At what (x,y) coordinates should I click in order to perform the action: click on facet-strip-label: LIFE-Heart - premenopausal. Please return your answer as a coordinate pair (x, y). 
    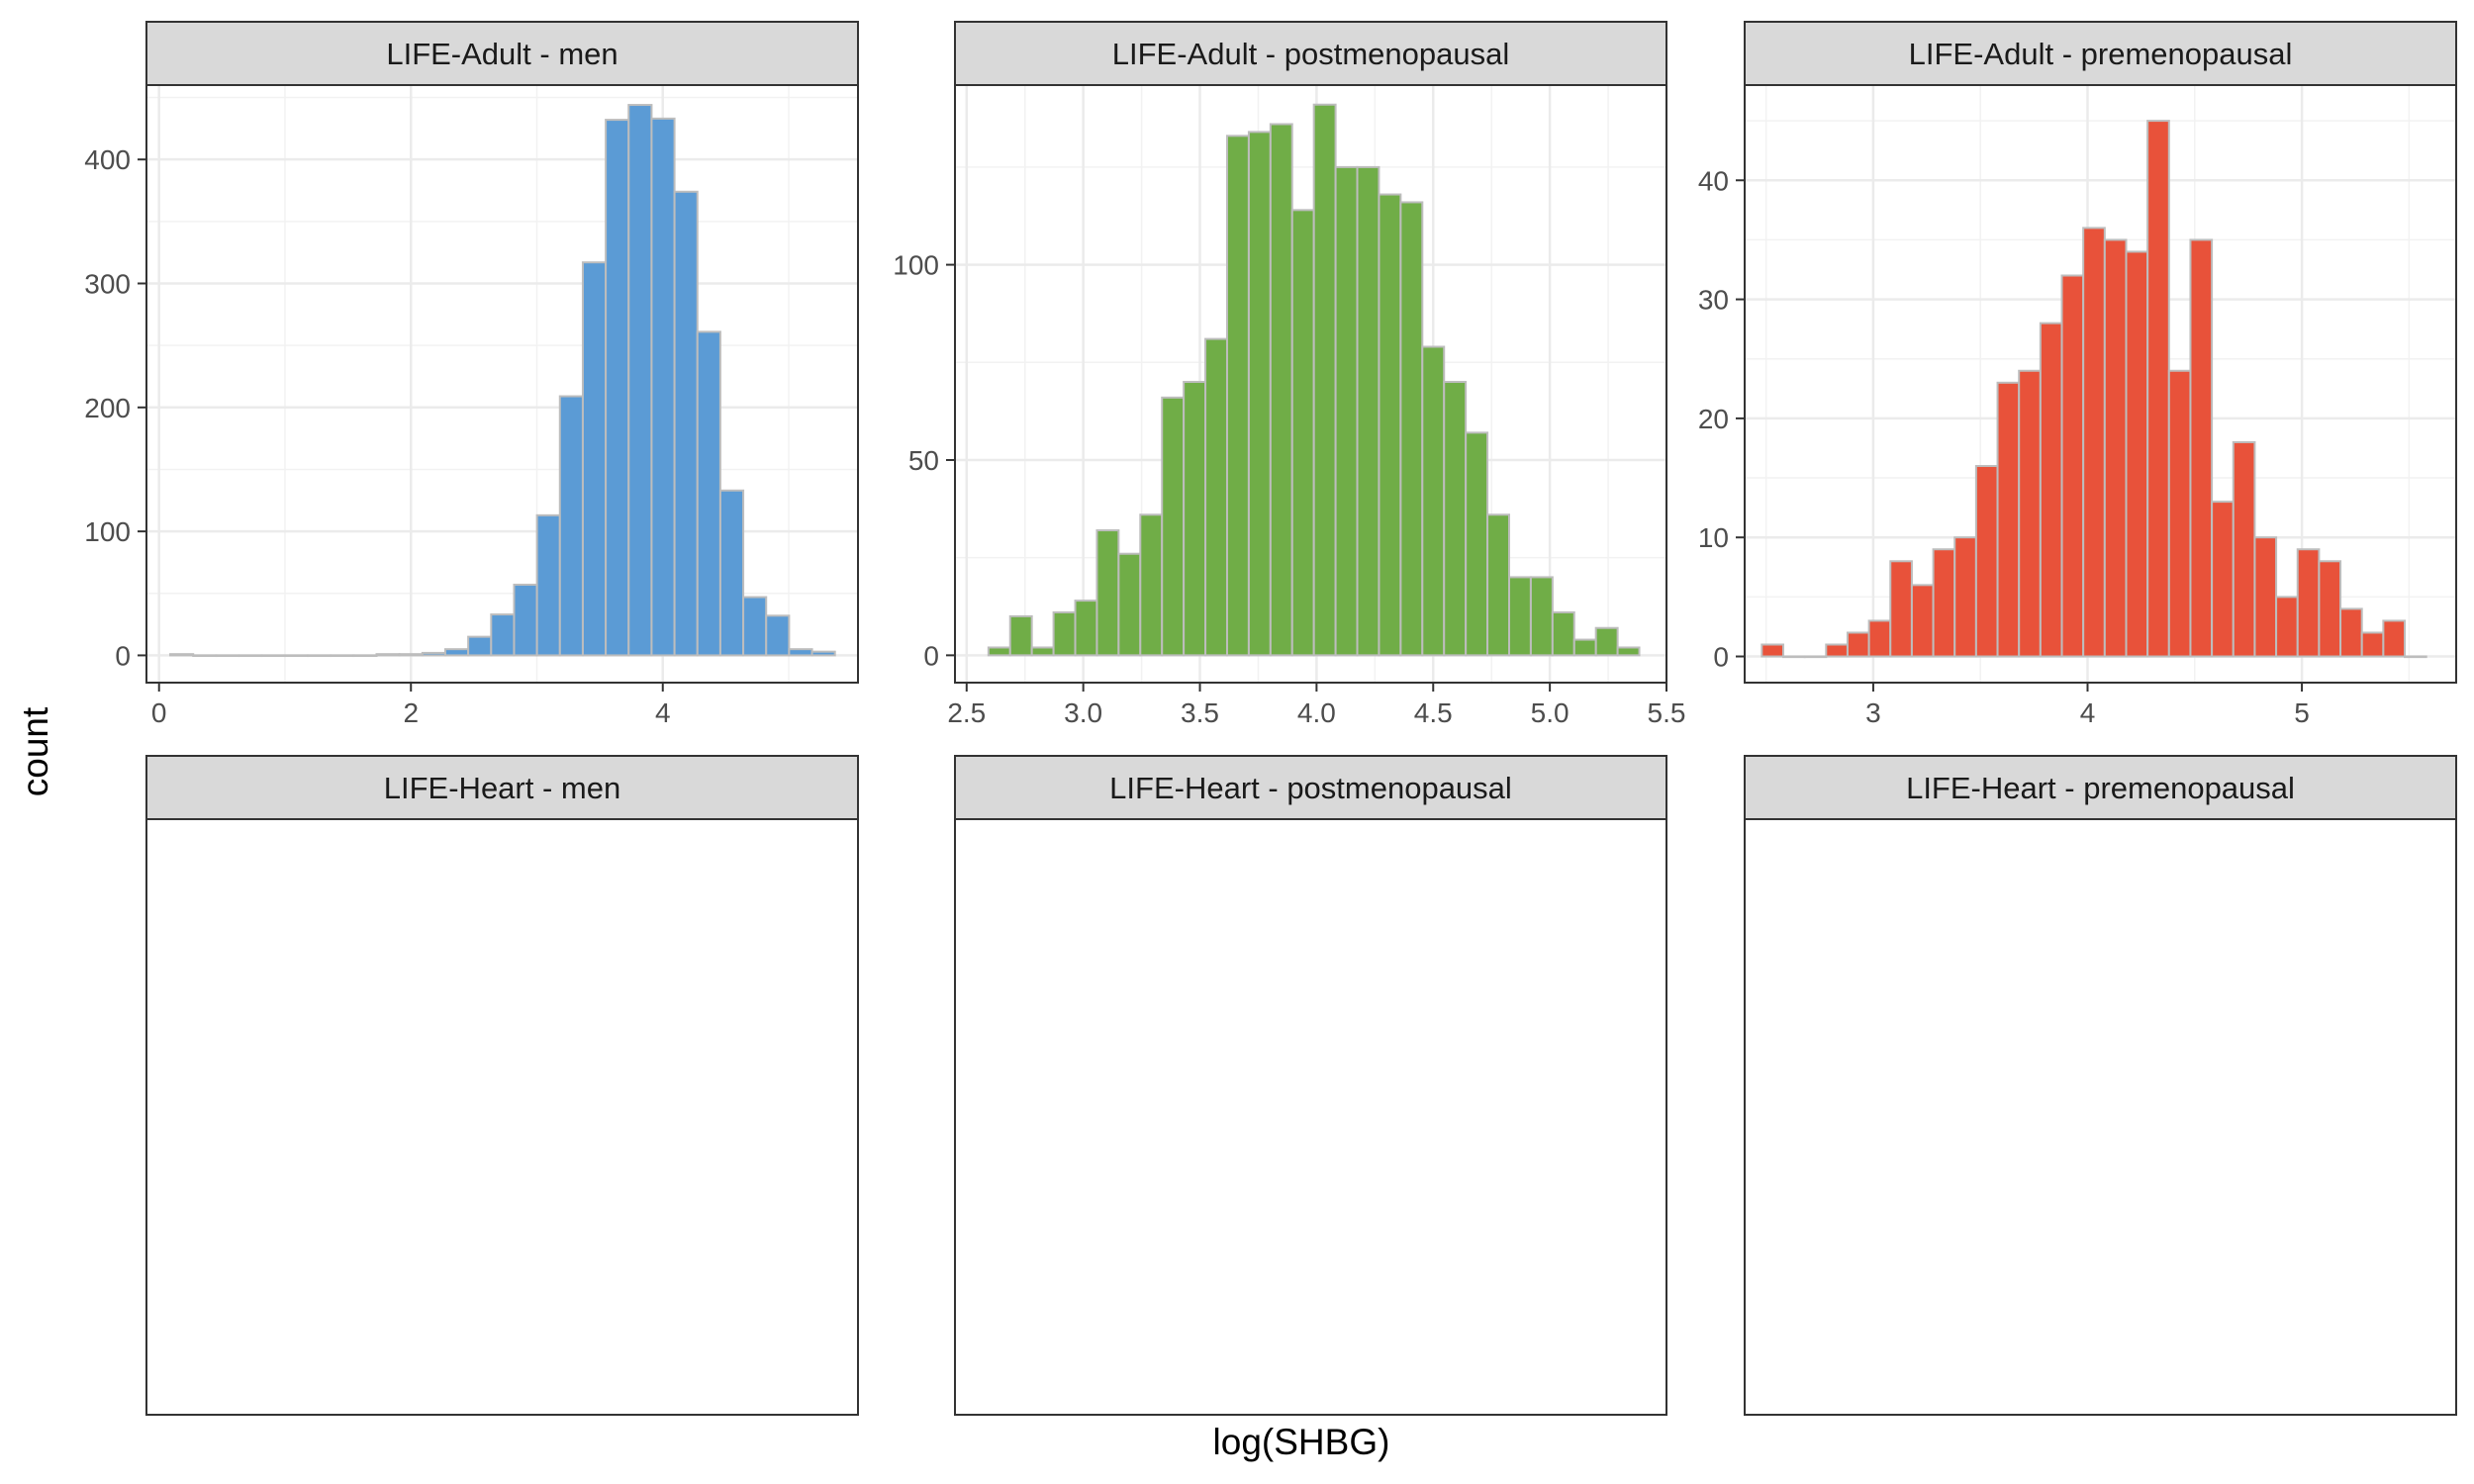
    Looking at the image, I should click on (2100, 788).